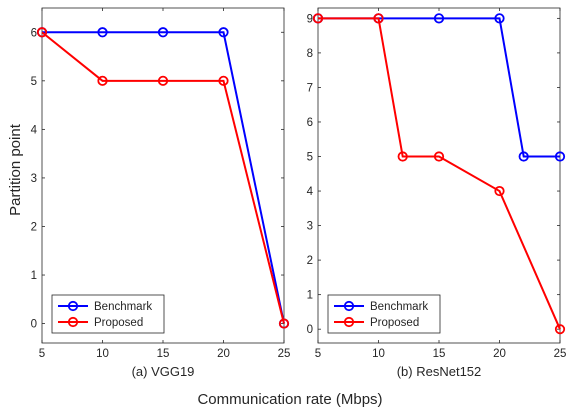 This screenshot has width=581, height=415. Describe the element at coordinates (378, 354) in the screenshot. I see `resnet152-x-tick-label: 10` at that location.